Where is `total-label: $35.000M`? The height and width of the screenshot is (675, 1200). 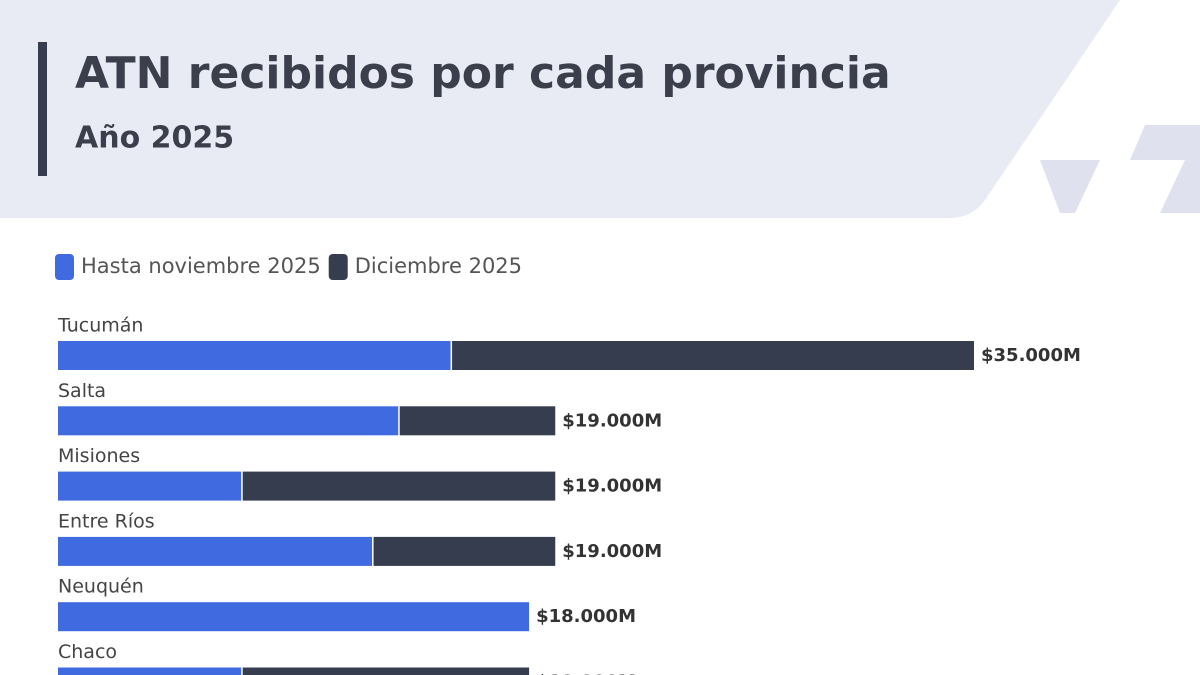
total-label: $35.000M is located at coordinates (1031, 355).